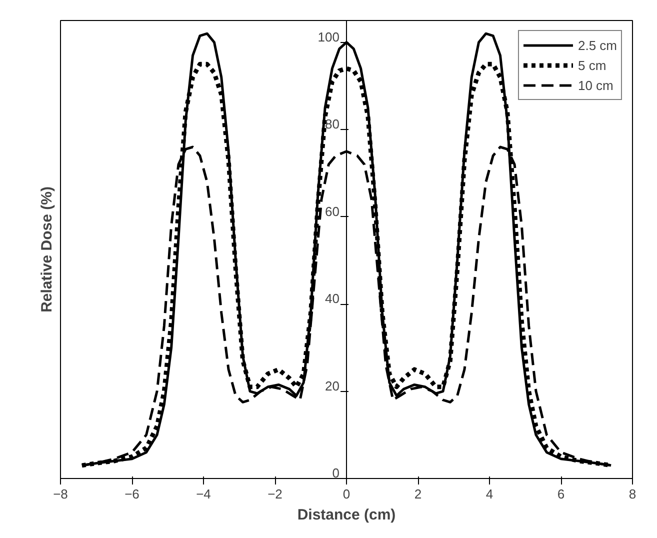  What do you see at coordinates (596, 85) in the screenshot?
I see `legend-label: 10 cm` at bounding box center [596, 85].